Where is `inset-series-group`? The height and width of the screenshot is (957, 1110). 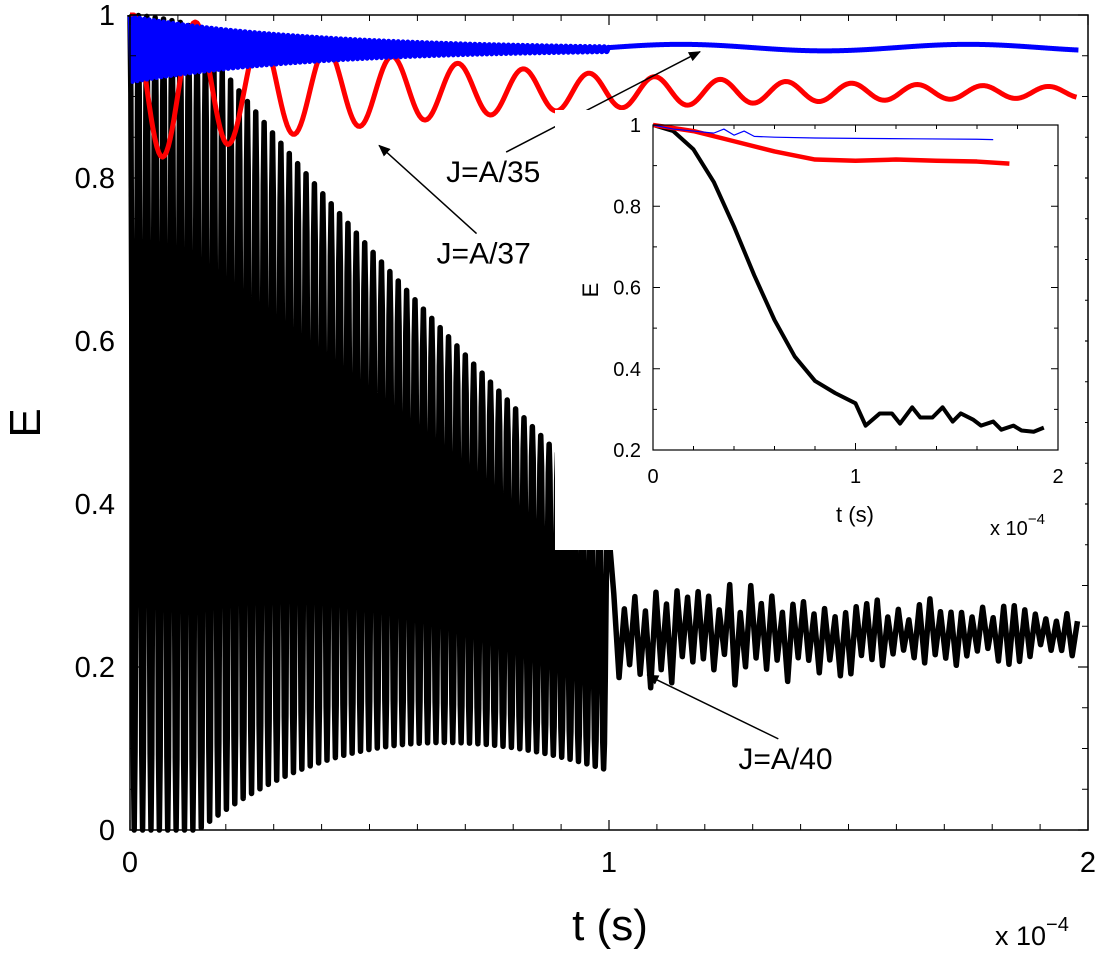
inset-series-group is located at coordinates (848, 278).